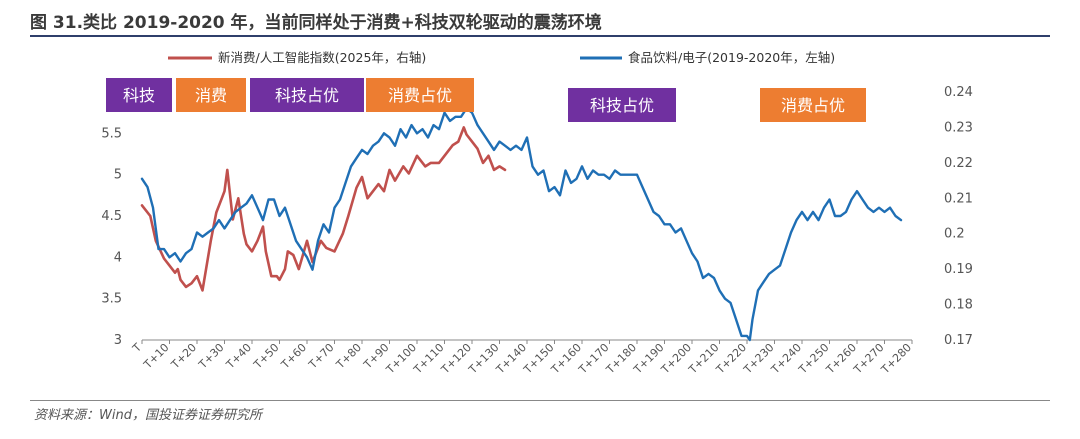 The width and height of the screenshot is (1080, 439). What do you see at coordinates (111, 216) in the screenshot?
I see `y-left-tick-label: 4.5` at bounding box center [111, 216].